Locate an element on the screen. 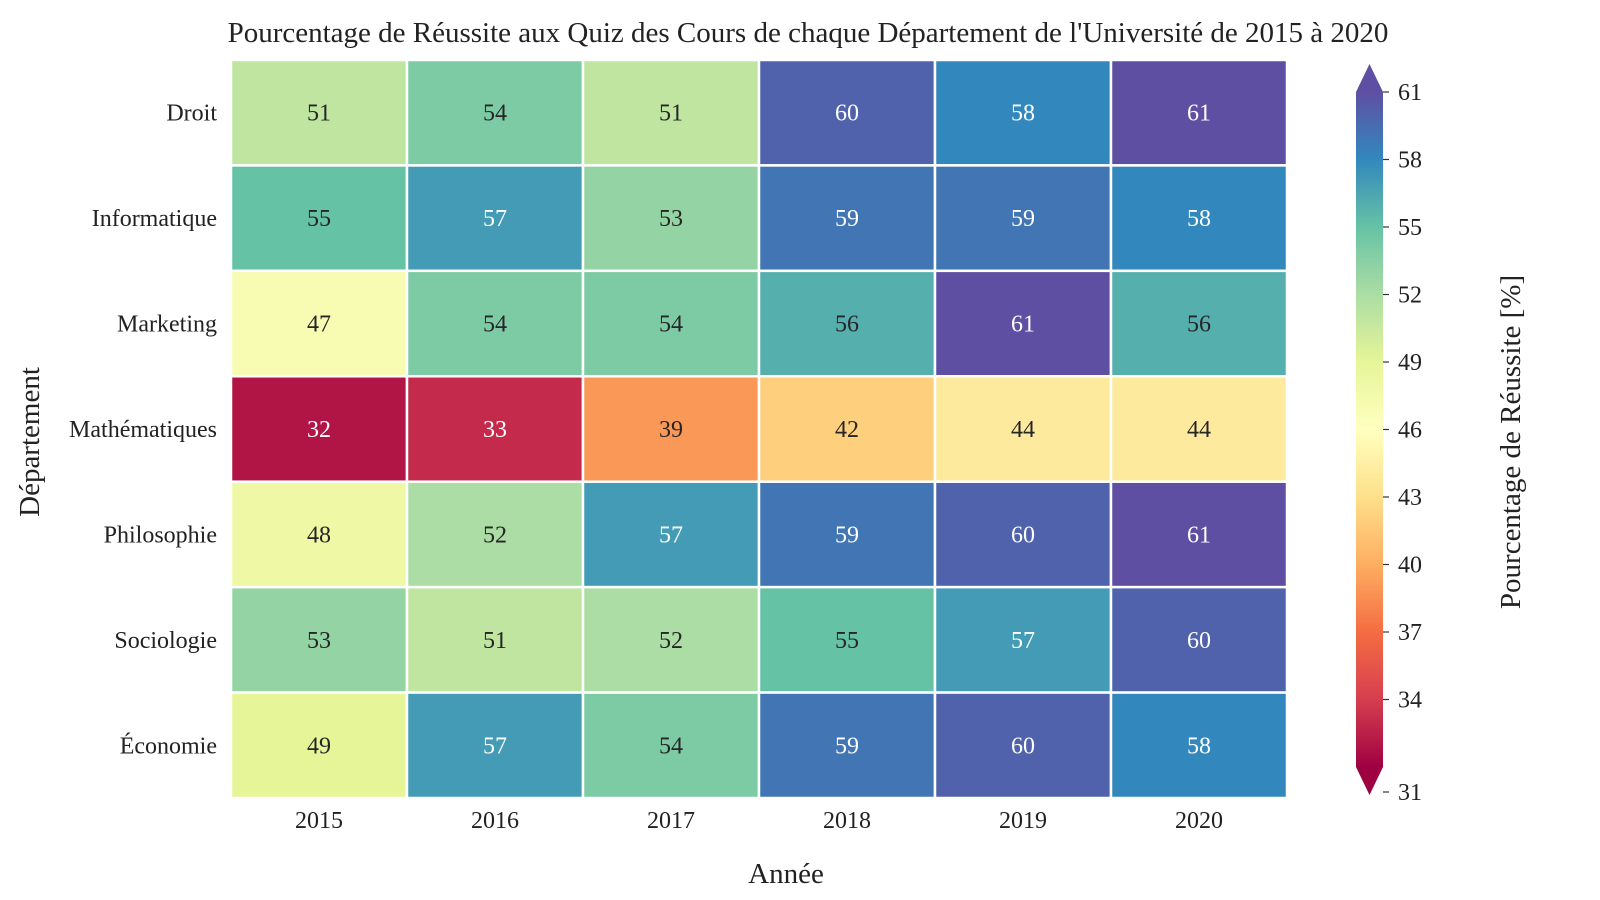 The image size is (1600, 900). x-tick-label: 2015 is located at coordinates (319, 821).